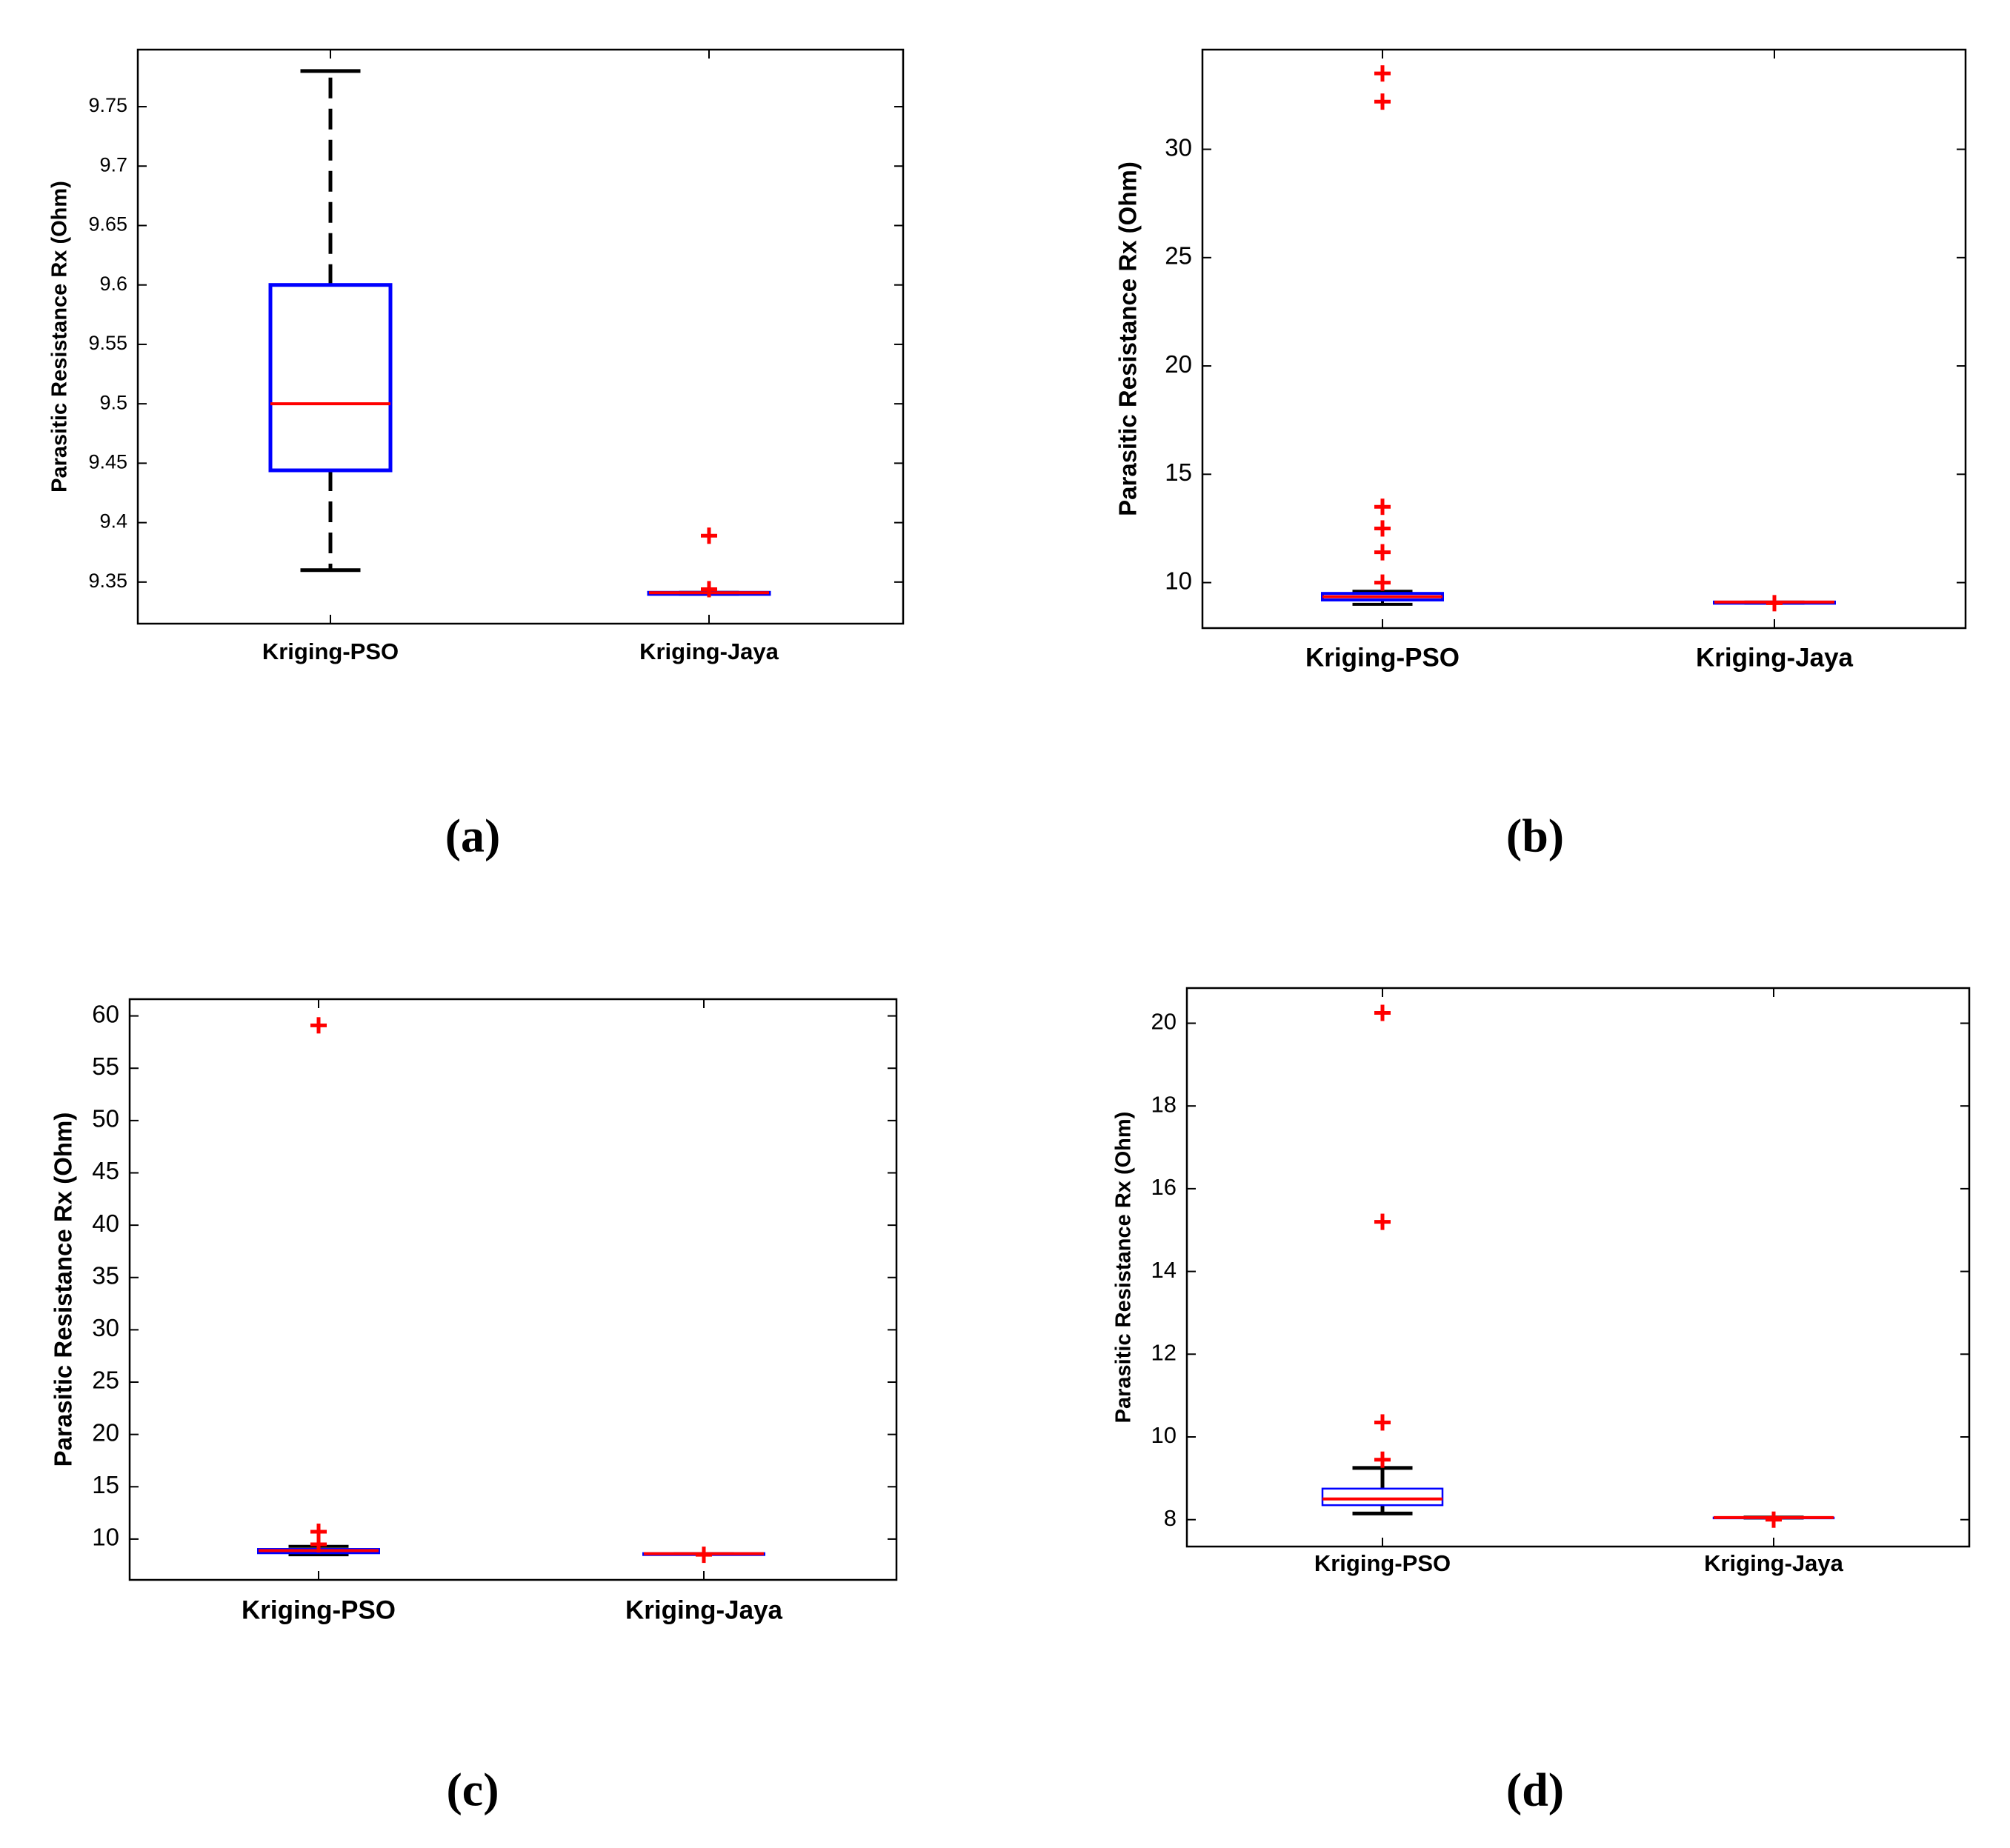 This screenshot has height=1848, width=2010. What do you see at coordinates (105, 1170) in the screenshot?
I see `y-tick-label: 45` at bounding box center [105, 1170].